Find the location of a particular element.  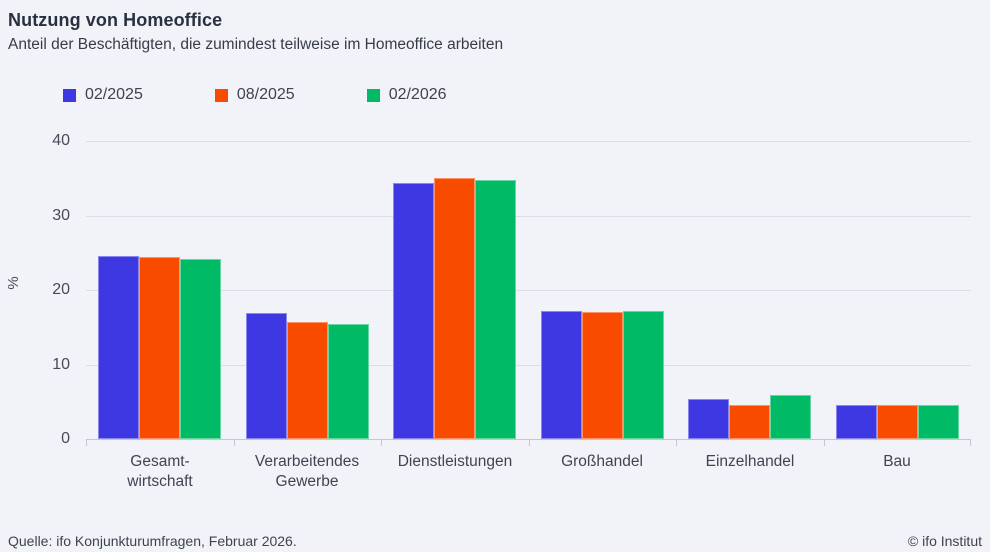

legend: 02/2025 08/2025 02/2026 is located at coordinates (255, 95).